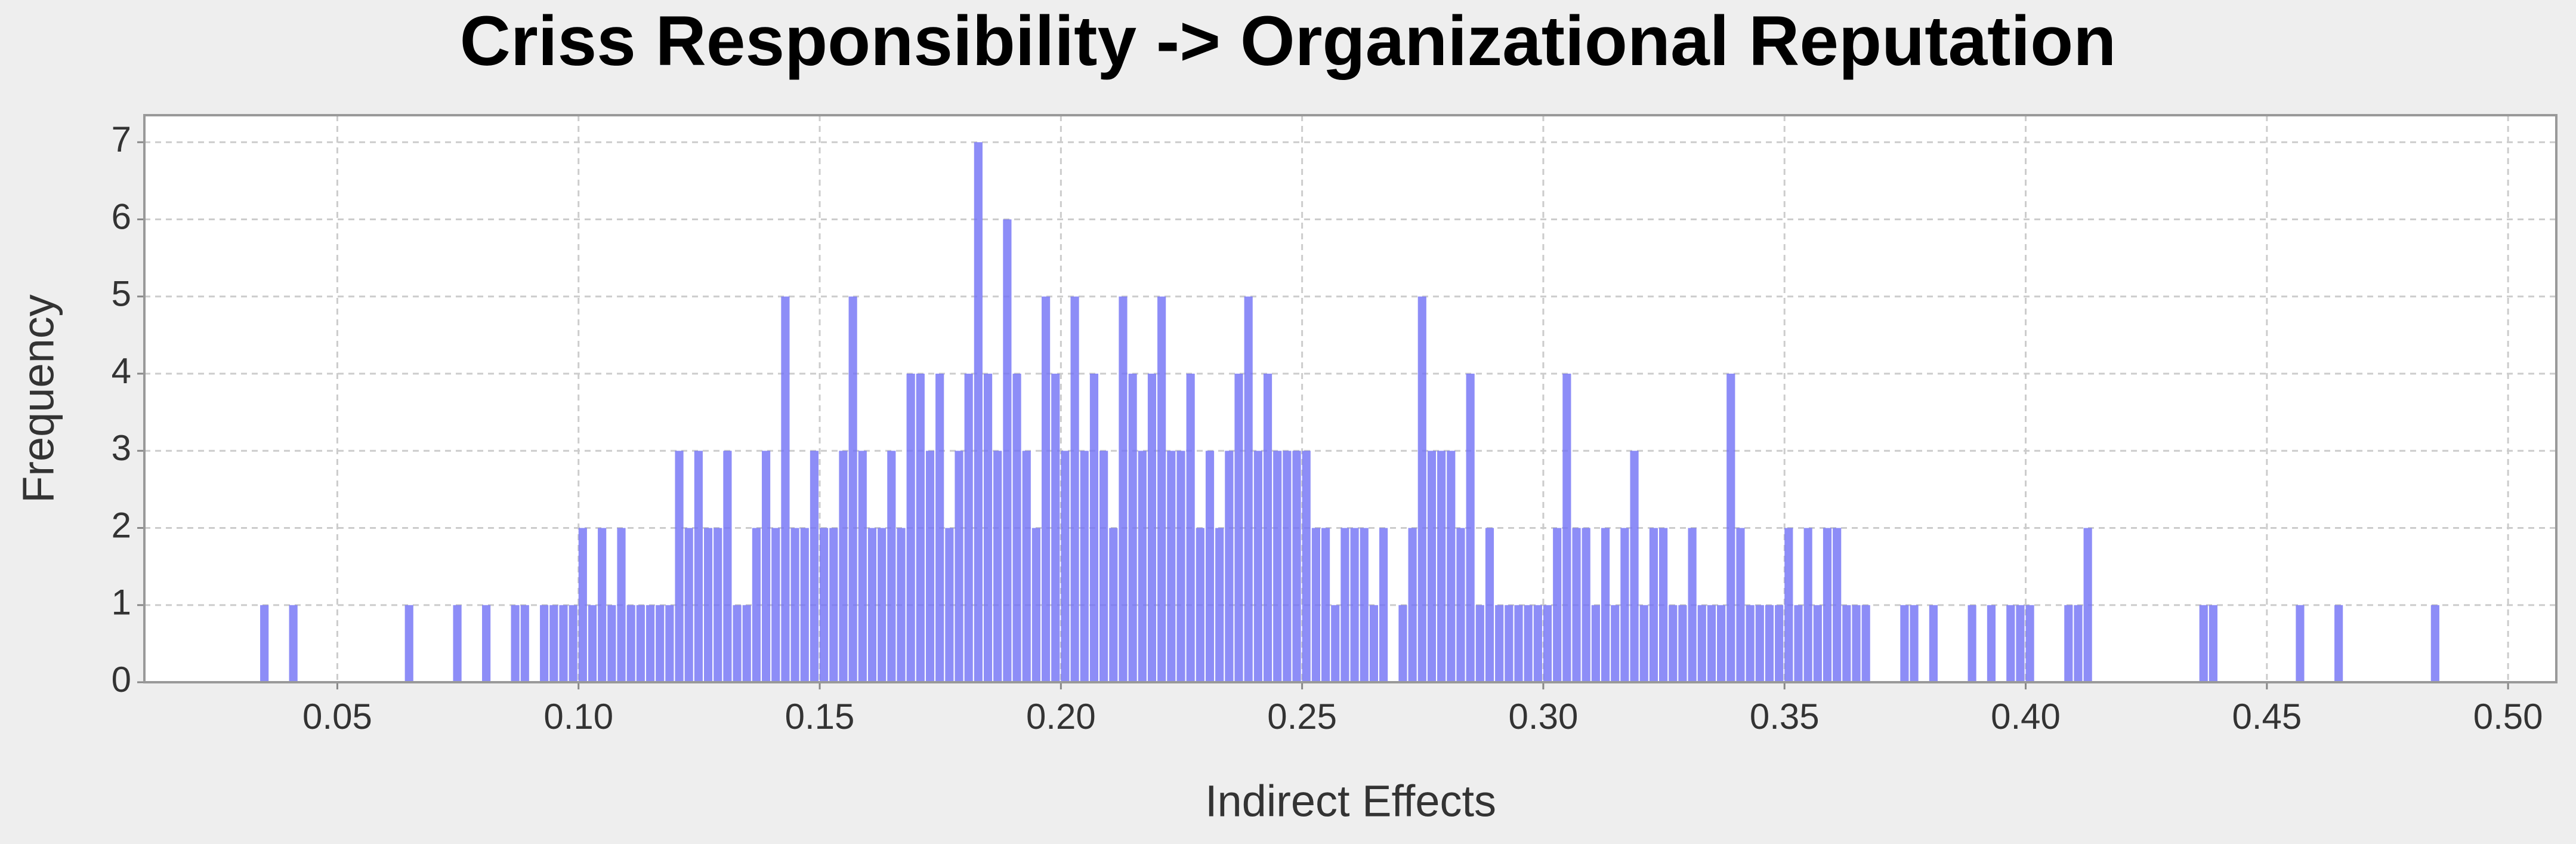 This screenshot has width=2576, height=844. I want to click on y-tick-label: 3, so click(122, 448).